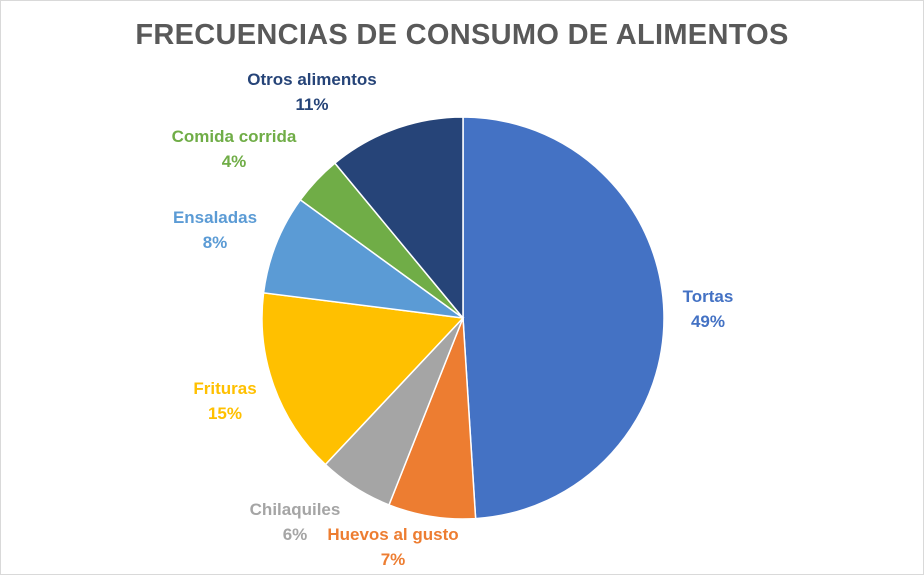  Describe the element at coordinates (225, 413) in the screenshot. I see `data-label-value: 15%` at that location.